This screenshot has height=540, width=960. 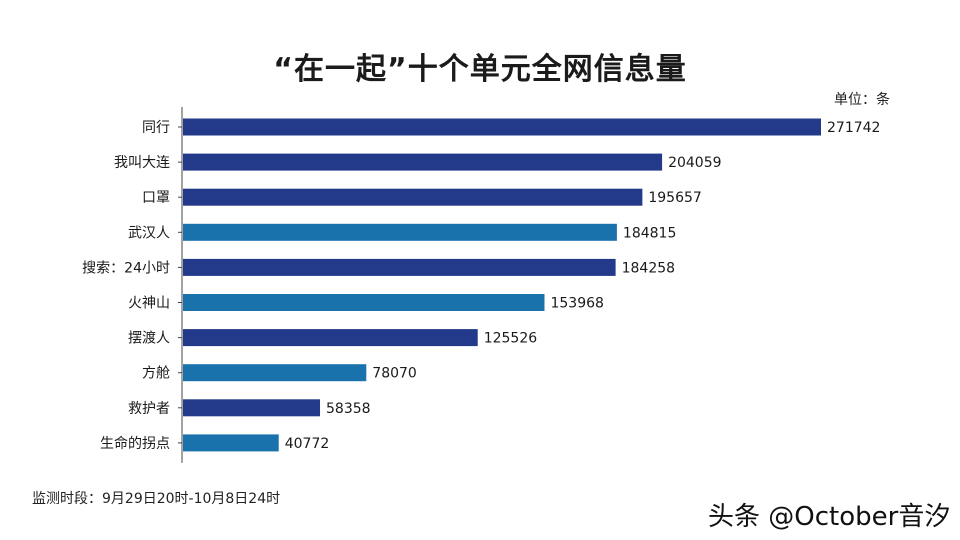 I want to click on category-label: 摆渡人, so click(x=149, y=339).